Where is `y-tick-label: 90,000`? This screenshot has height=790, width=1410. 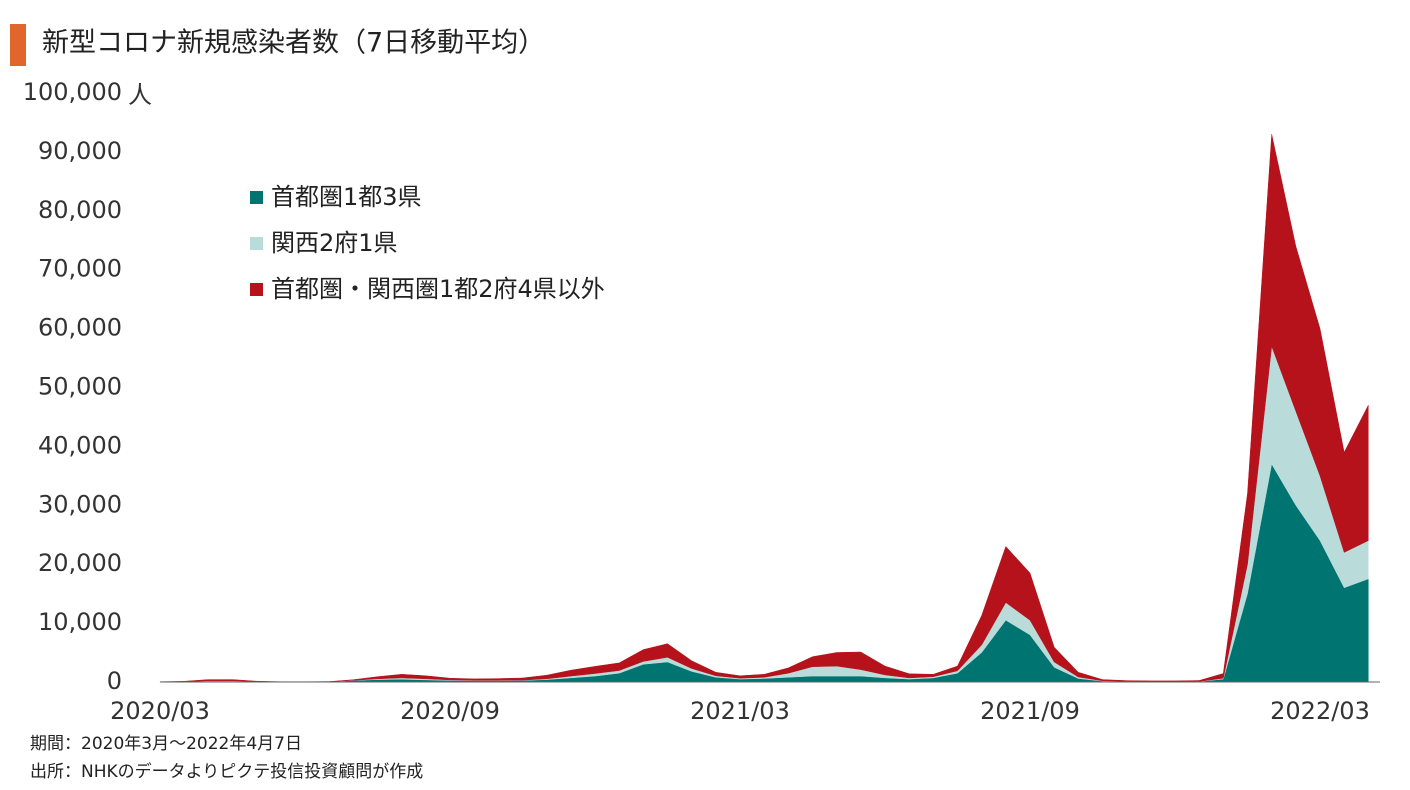 y-tick-label: 90,000 is located at coordinates (80, 151).